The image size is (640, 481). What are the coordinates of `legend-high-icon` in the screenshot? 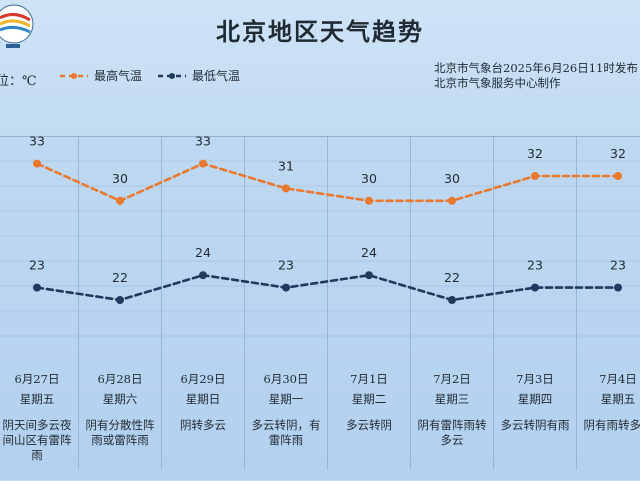 It's located at (74, 75).